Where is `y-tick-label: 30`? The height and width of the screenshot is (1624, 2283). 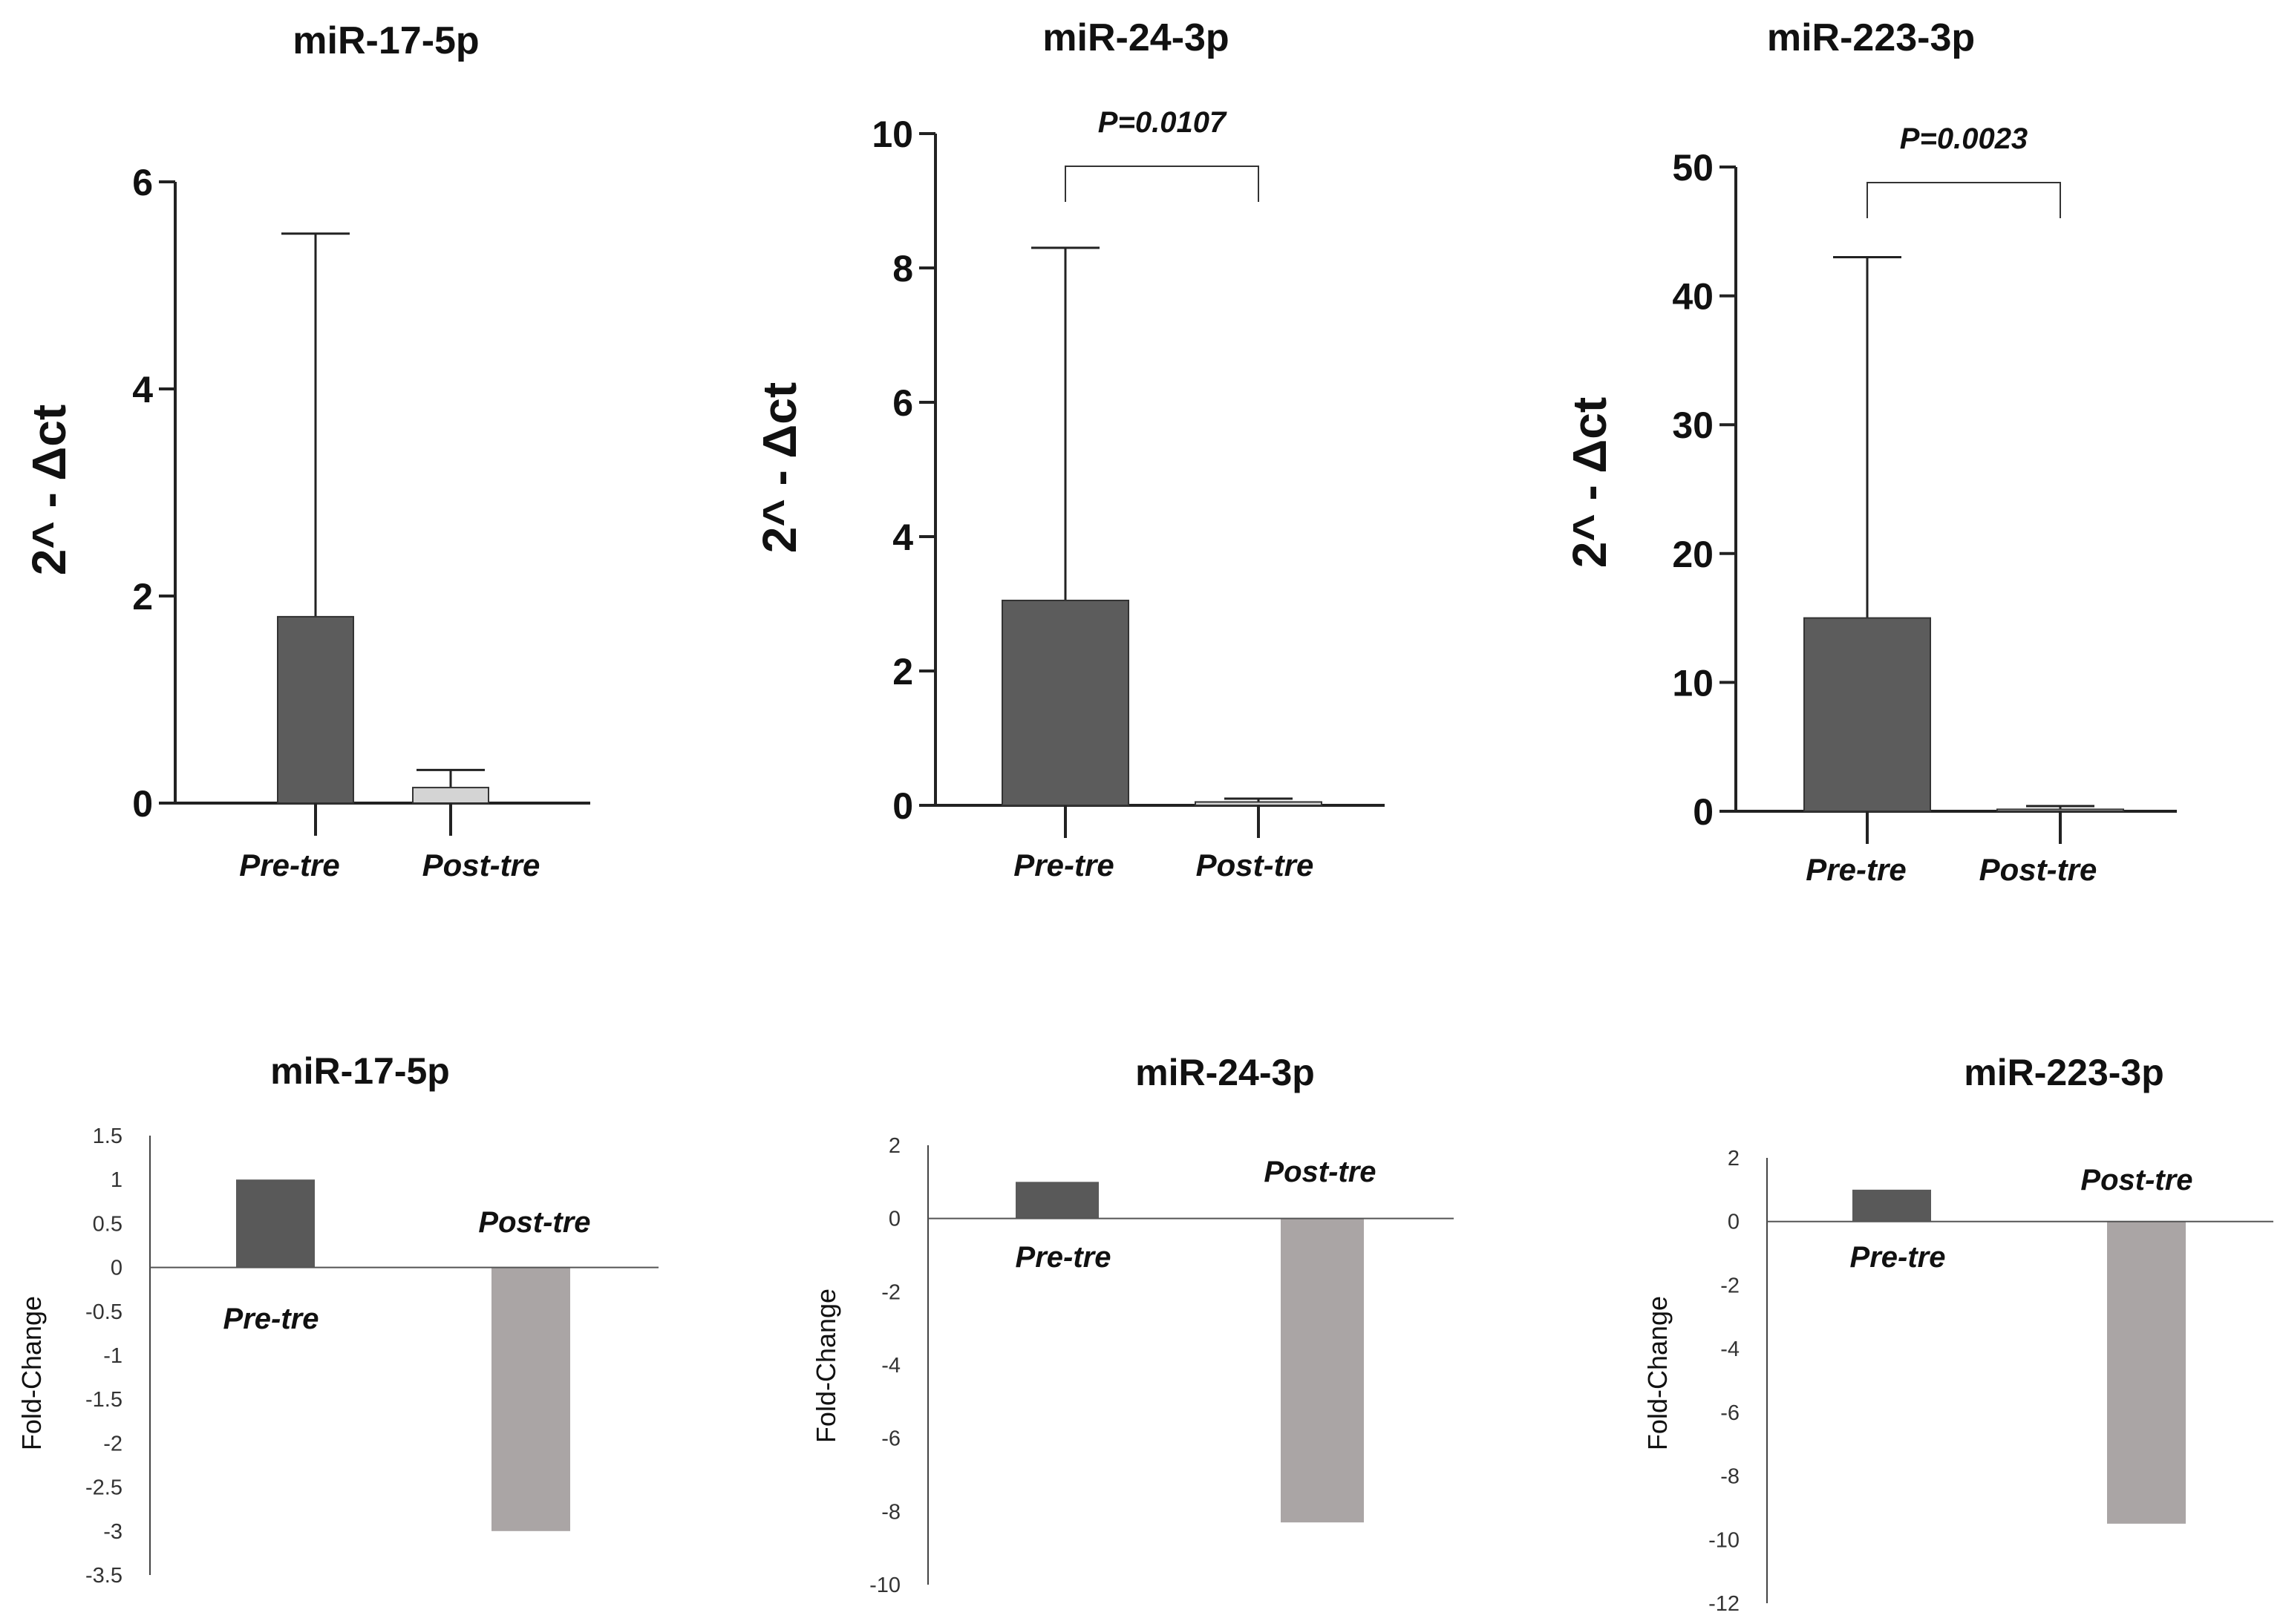
y-tick-label: 30 is located at coordinates (1693, 426).